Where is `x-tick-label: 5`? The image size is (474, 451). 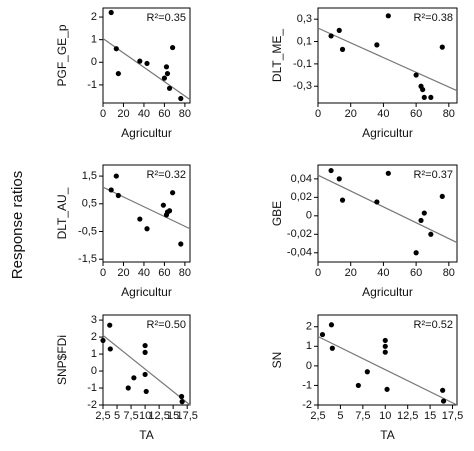 x-tick-label: 5 is located at coordinates (117, 416).